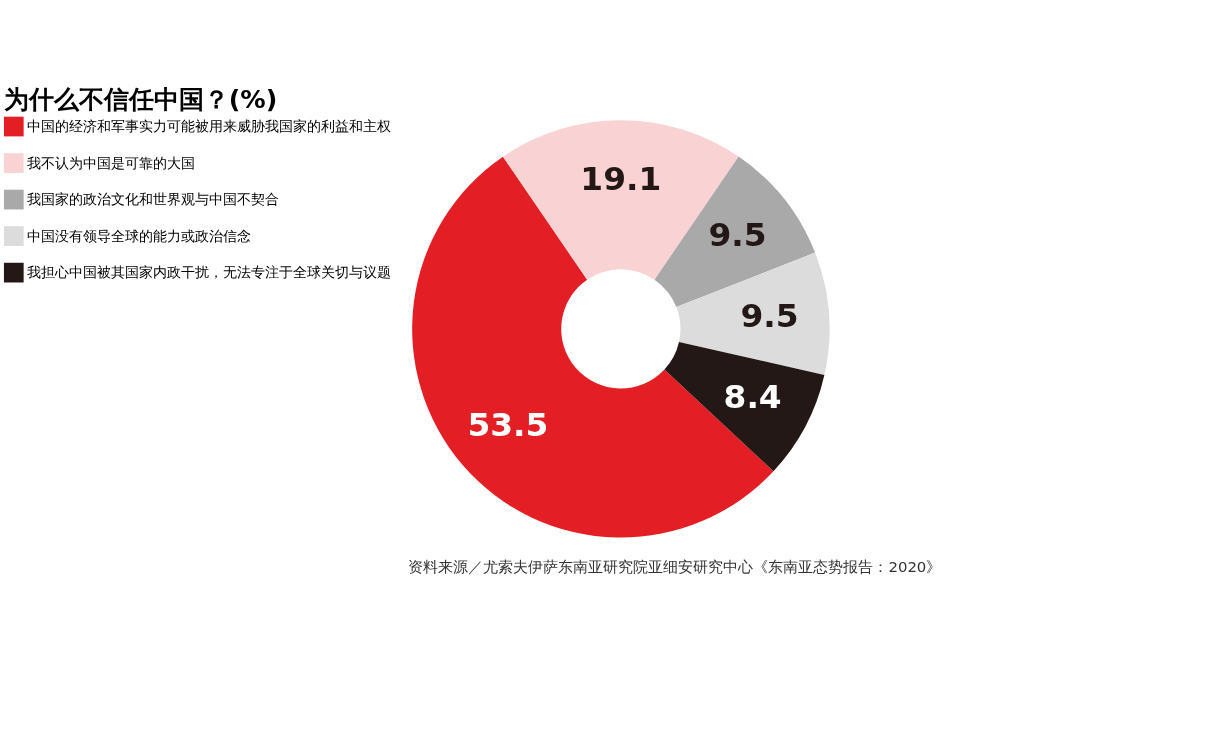 This screenshot has width=1232, height=743. I want to click on data-label: 8.4, so click(752, 397).